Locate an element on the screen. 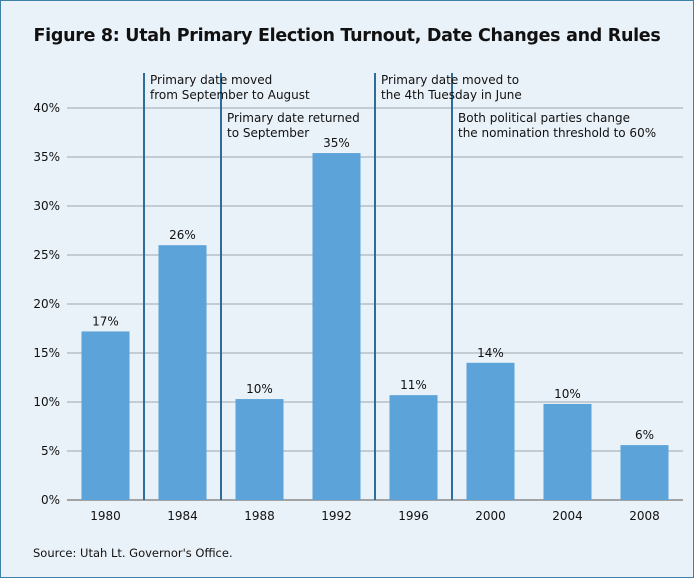 The height and width of the screenshot is (578, 694). x-tick-label: 2004 is located at coordinates (567, 516).